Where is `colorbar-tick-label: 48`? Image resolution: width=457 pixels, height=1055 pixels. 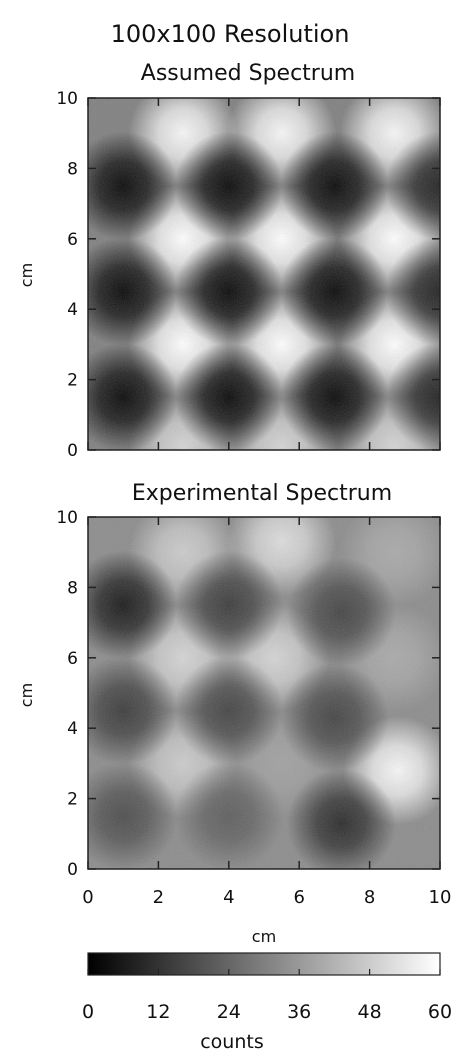 colorbar-tick-label: 48 is located at coordinates (370, 1012).